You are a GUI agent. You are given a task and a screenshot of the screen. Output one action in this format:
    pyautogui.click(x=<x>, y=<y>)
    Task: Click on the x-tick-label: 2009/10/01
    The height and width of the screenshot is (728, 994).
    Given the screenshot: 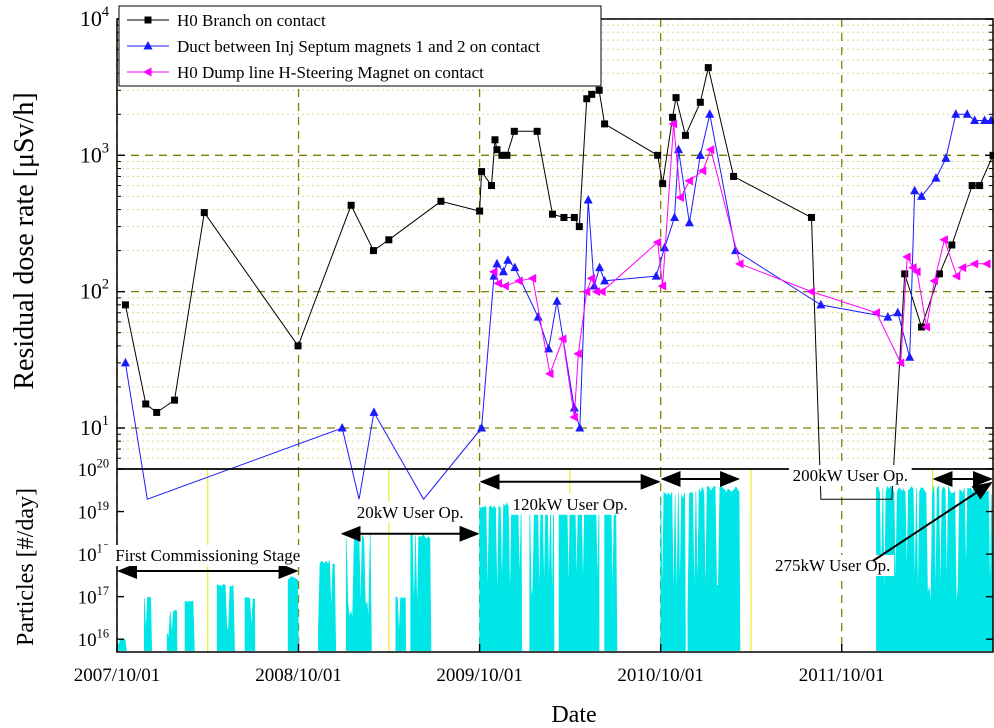 What is the action you would take?
    pyautogui.click(x=479, y=675)
    